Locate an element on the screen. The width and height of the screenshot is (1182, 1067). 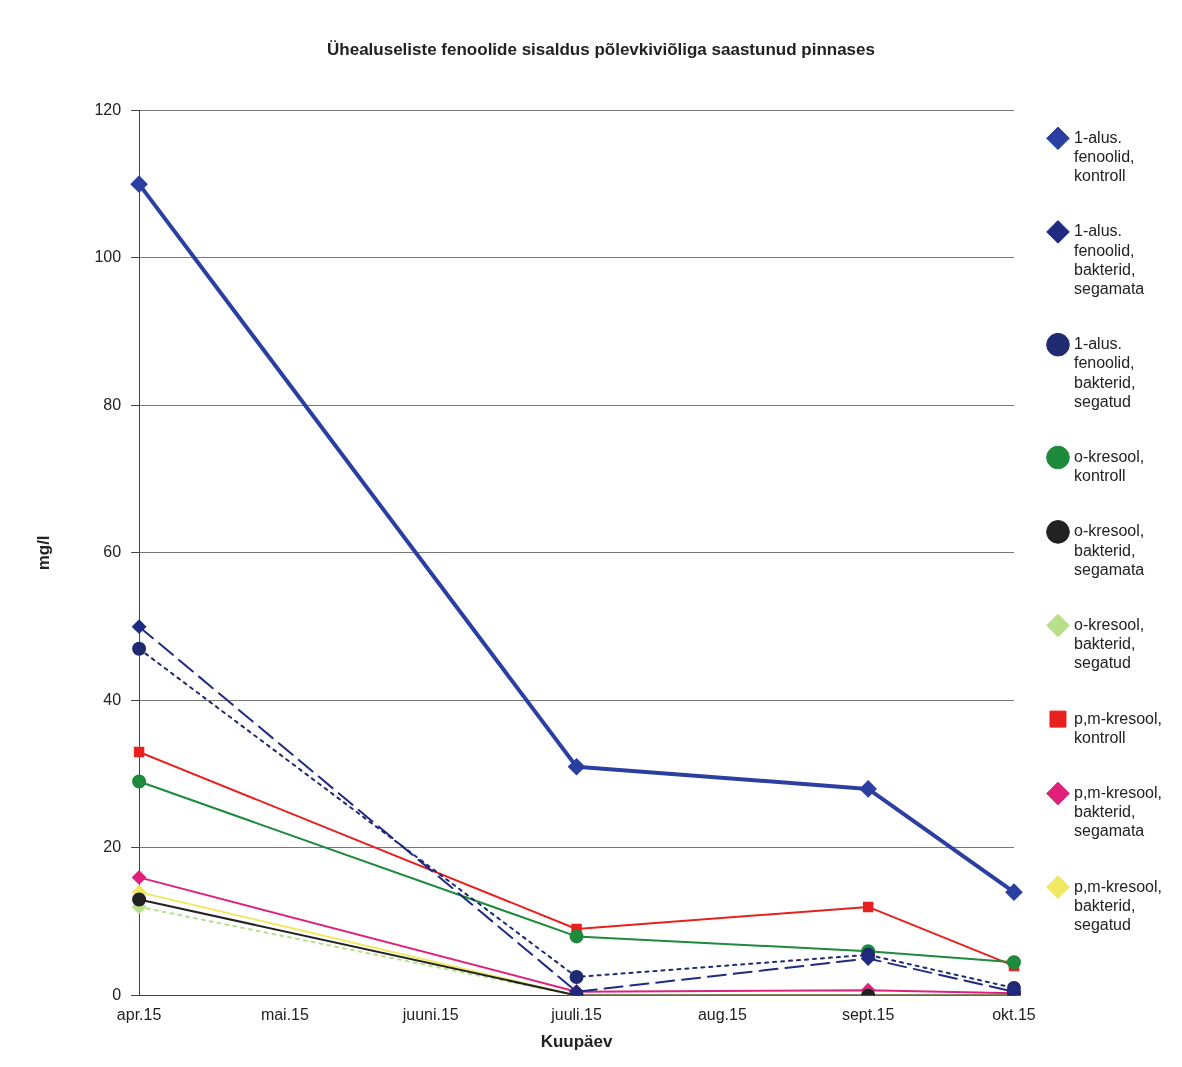
legend-label: o-kresool, bakterid, segamata is located at coordinates (1109, 550).